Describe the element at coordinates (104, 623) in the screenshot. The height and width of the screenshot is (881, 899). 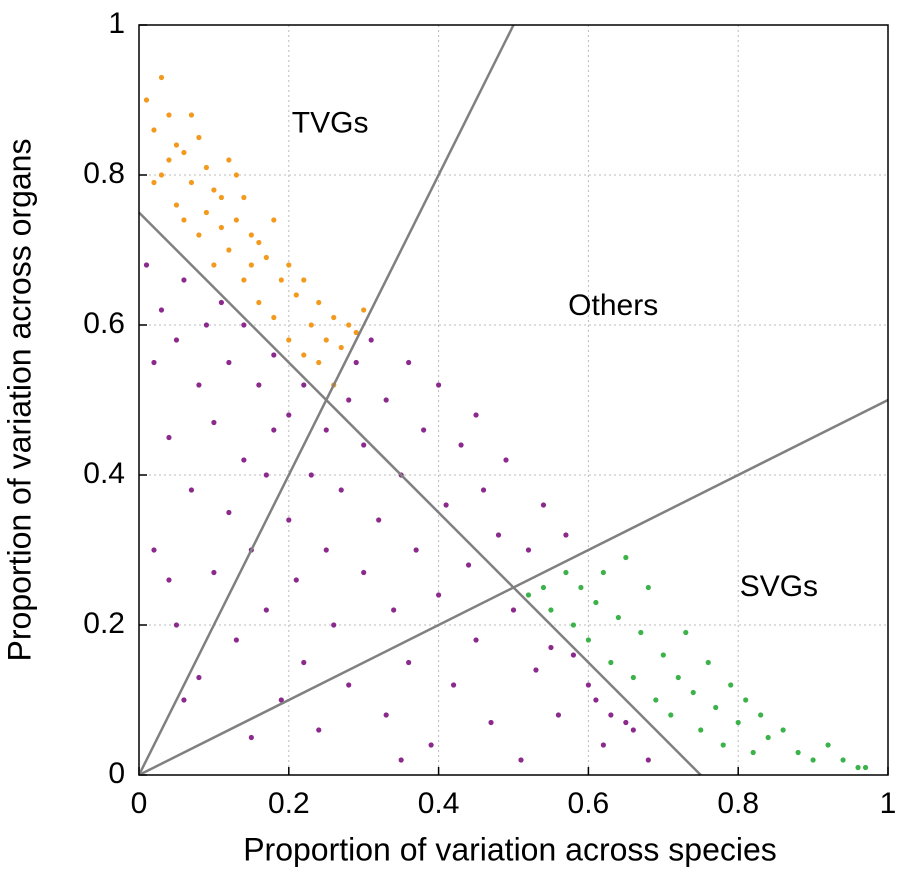
I see `y-tick-label: 0.2` at that location.